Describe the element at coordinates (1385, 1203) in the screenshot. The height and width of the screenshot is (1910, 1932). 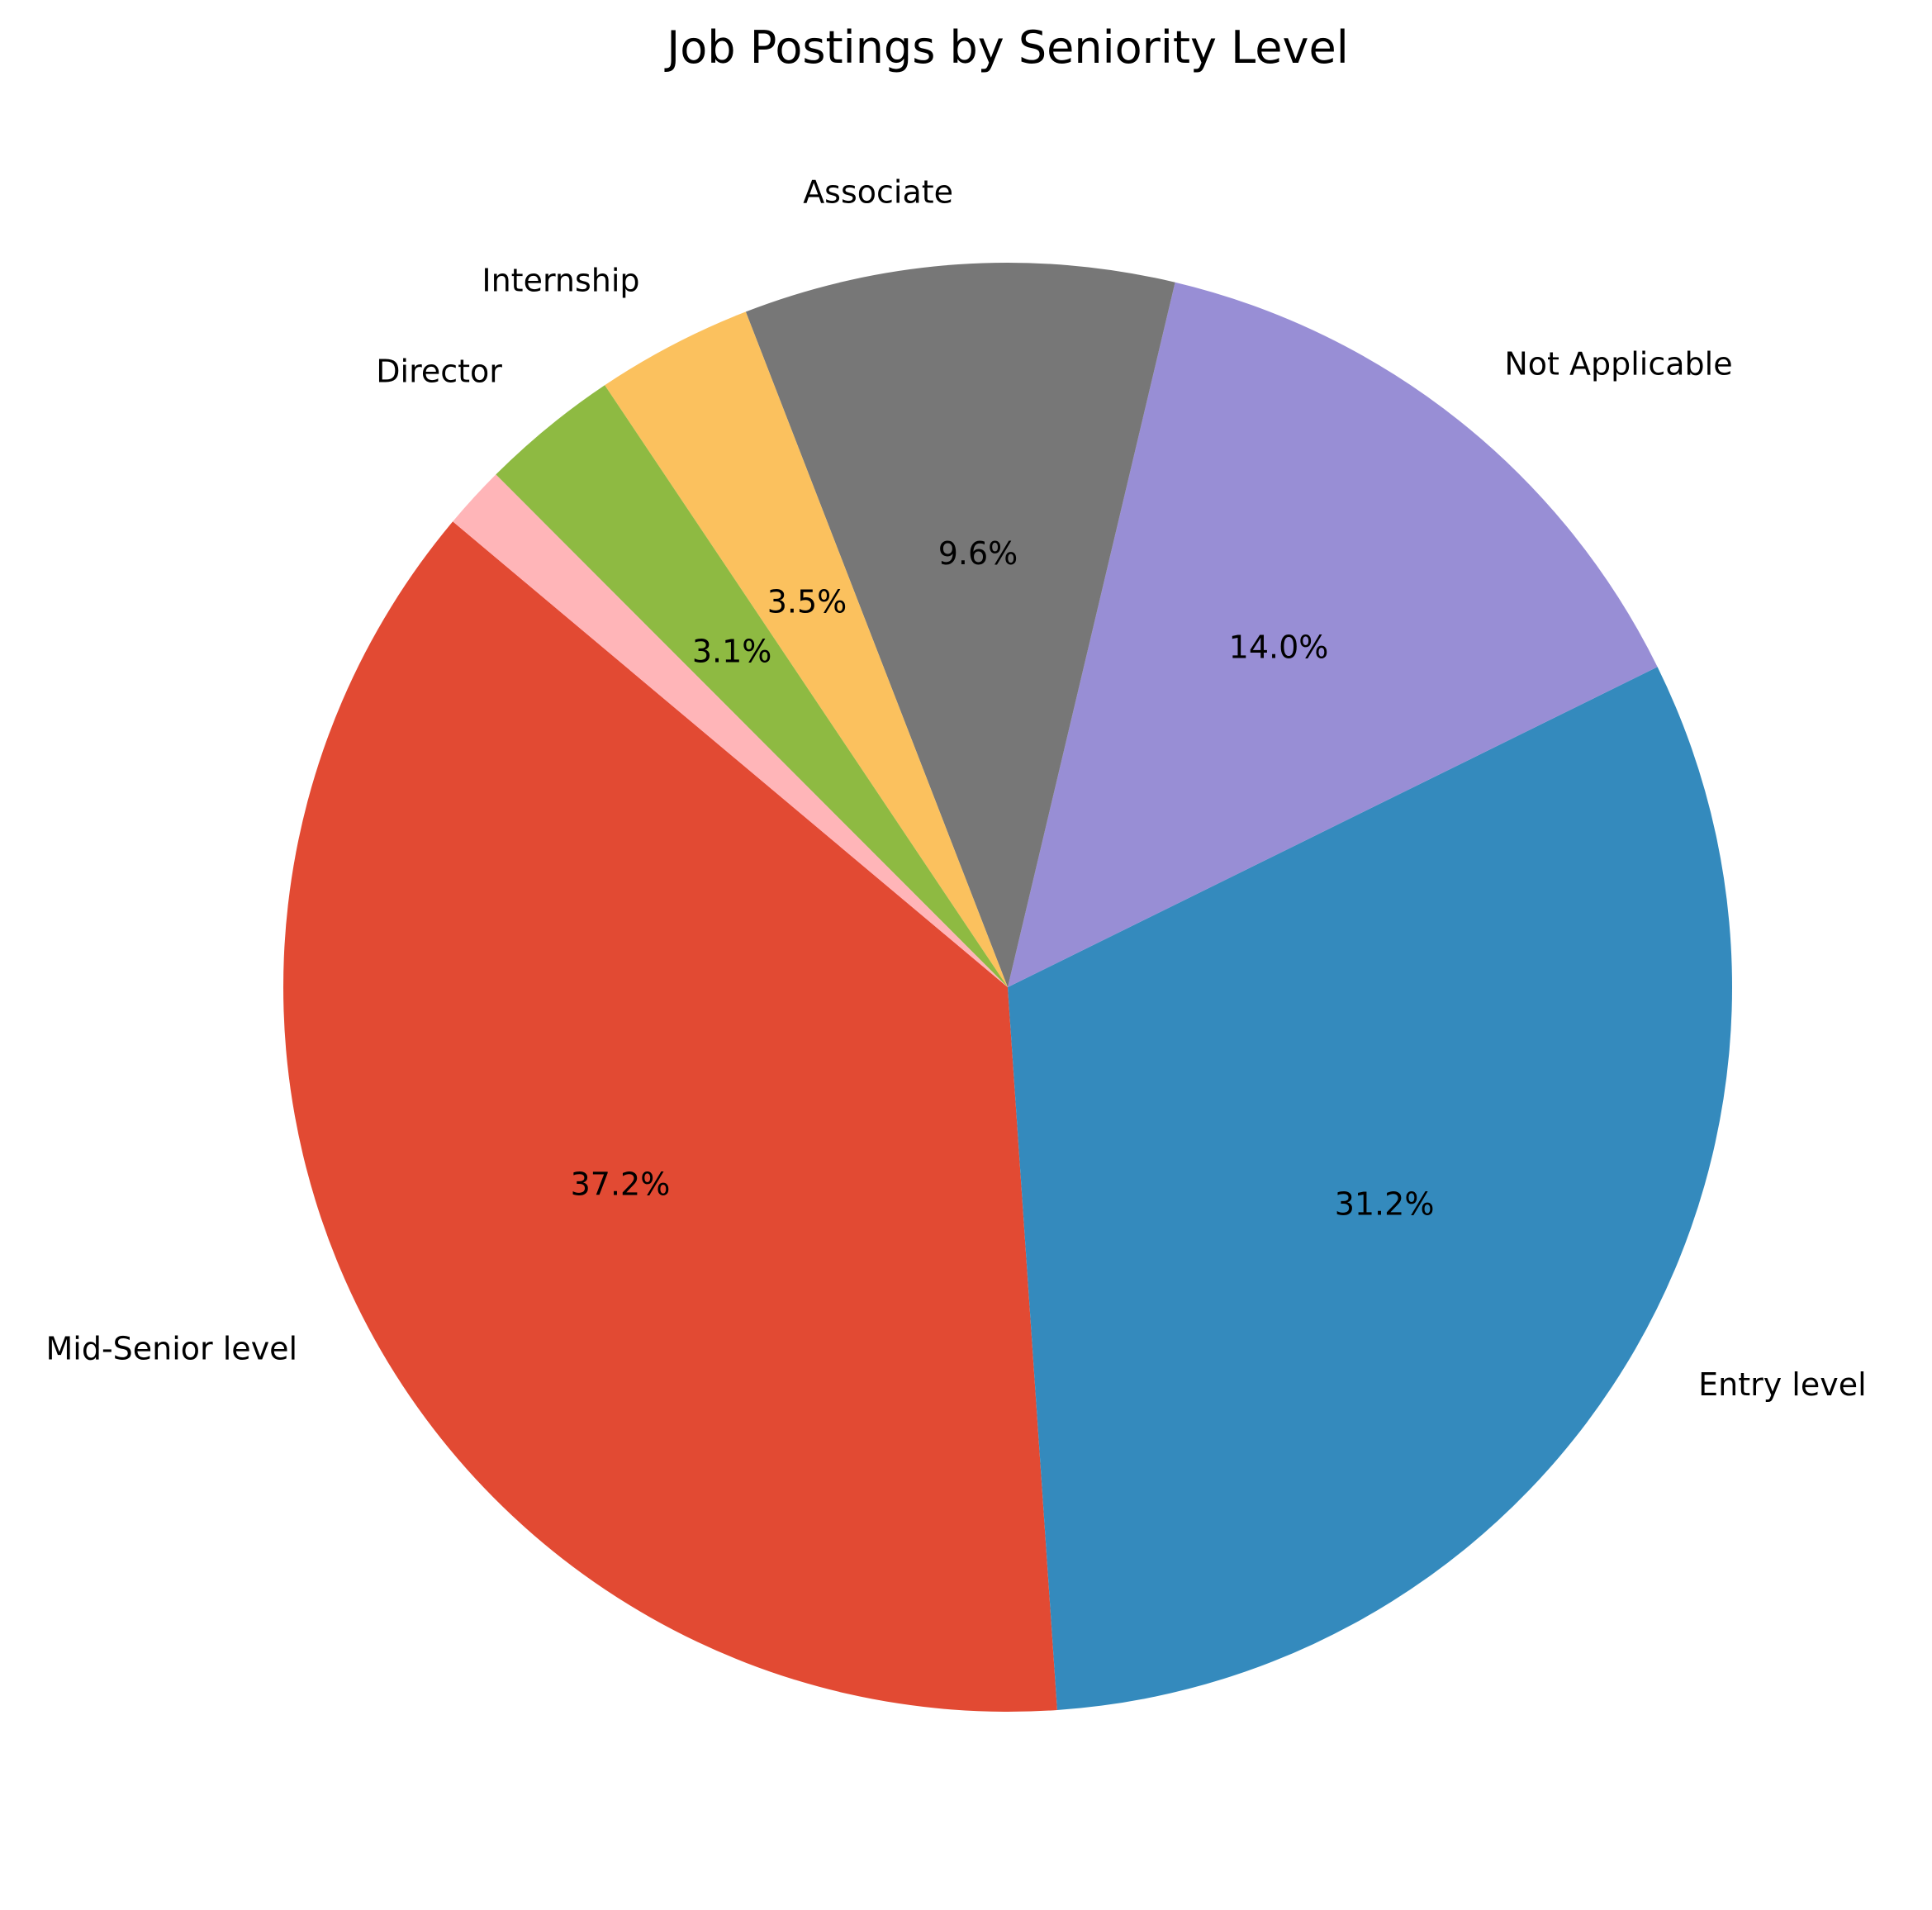
I see `slice-percent-entry-level: 31.2%` at that location.